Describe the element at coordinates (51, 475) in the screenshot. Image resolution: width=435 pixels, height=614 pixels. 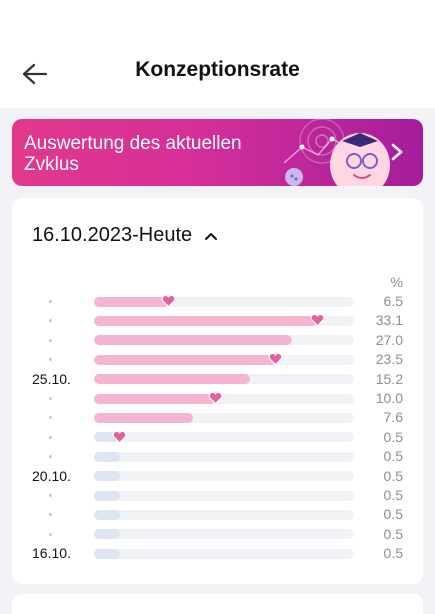
I see `row-date-label: 20.10.` at that location.